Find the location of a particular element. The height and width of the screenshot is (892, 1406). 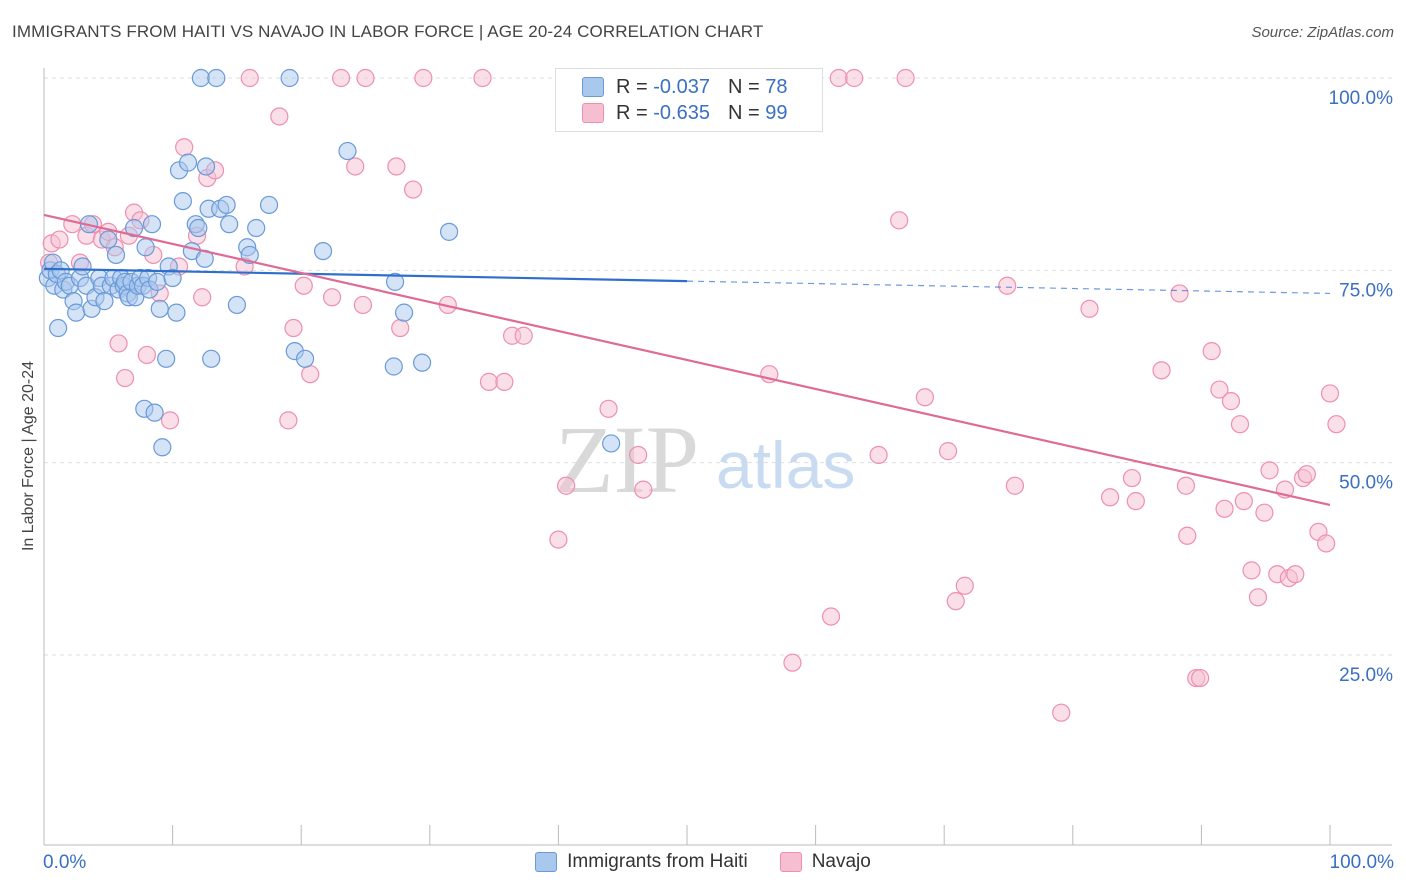

source-label: Source: ZipAtlas.com is located at coordinates (1322, 32).